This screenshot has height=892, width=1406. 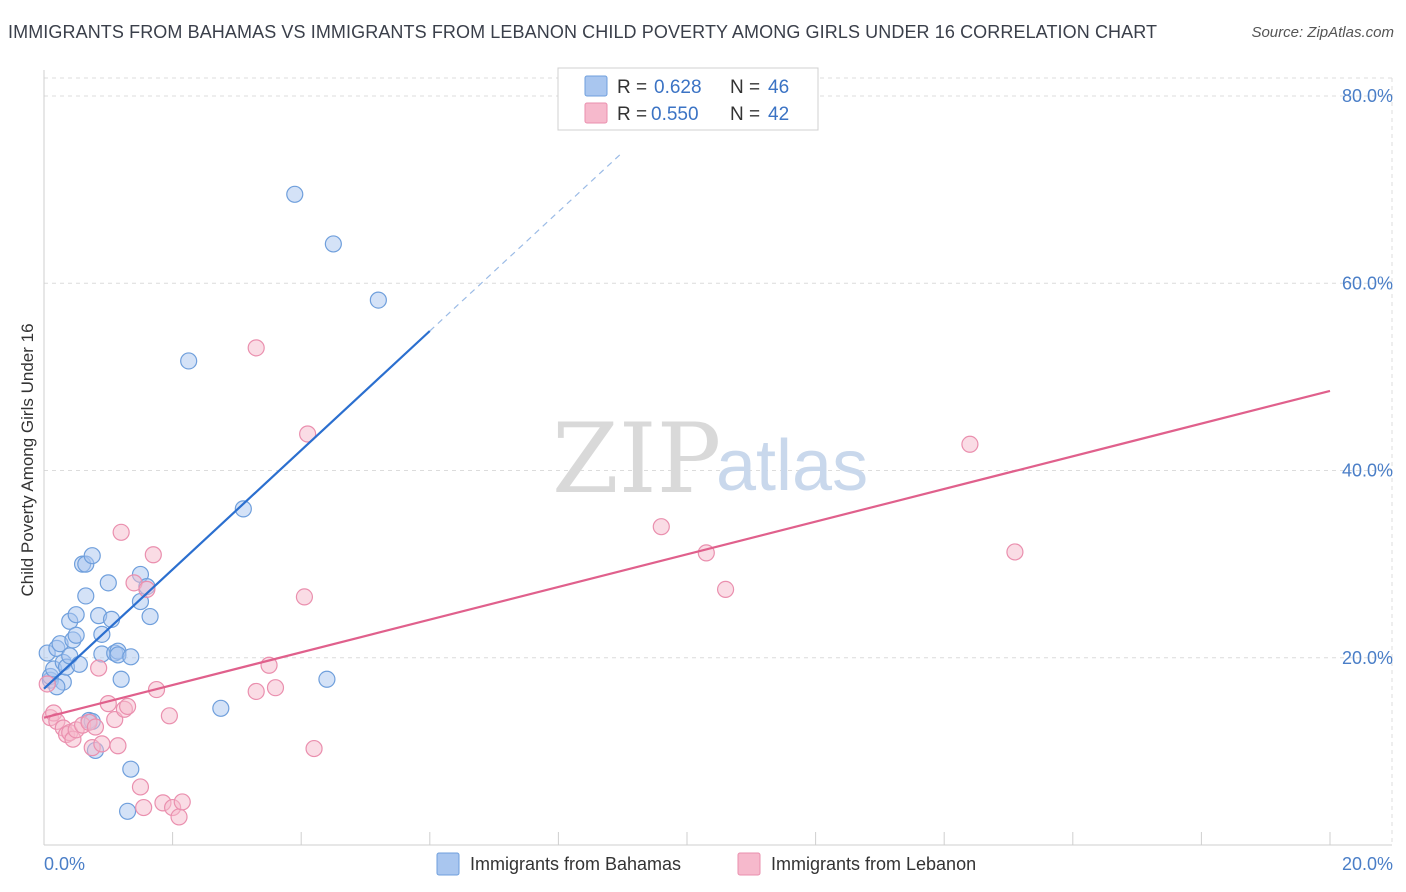 What do you see at coordinates (749, 864) in the screenshot?
I see `bottom-legend-swatch-lebanon` at bounding box center [749, 864].